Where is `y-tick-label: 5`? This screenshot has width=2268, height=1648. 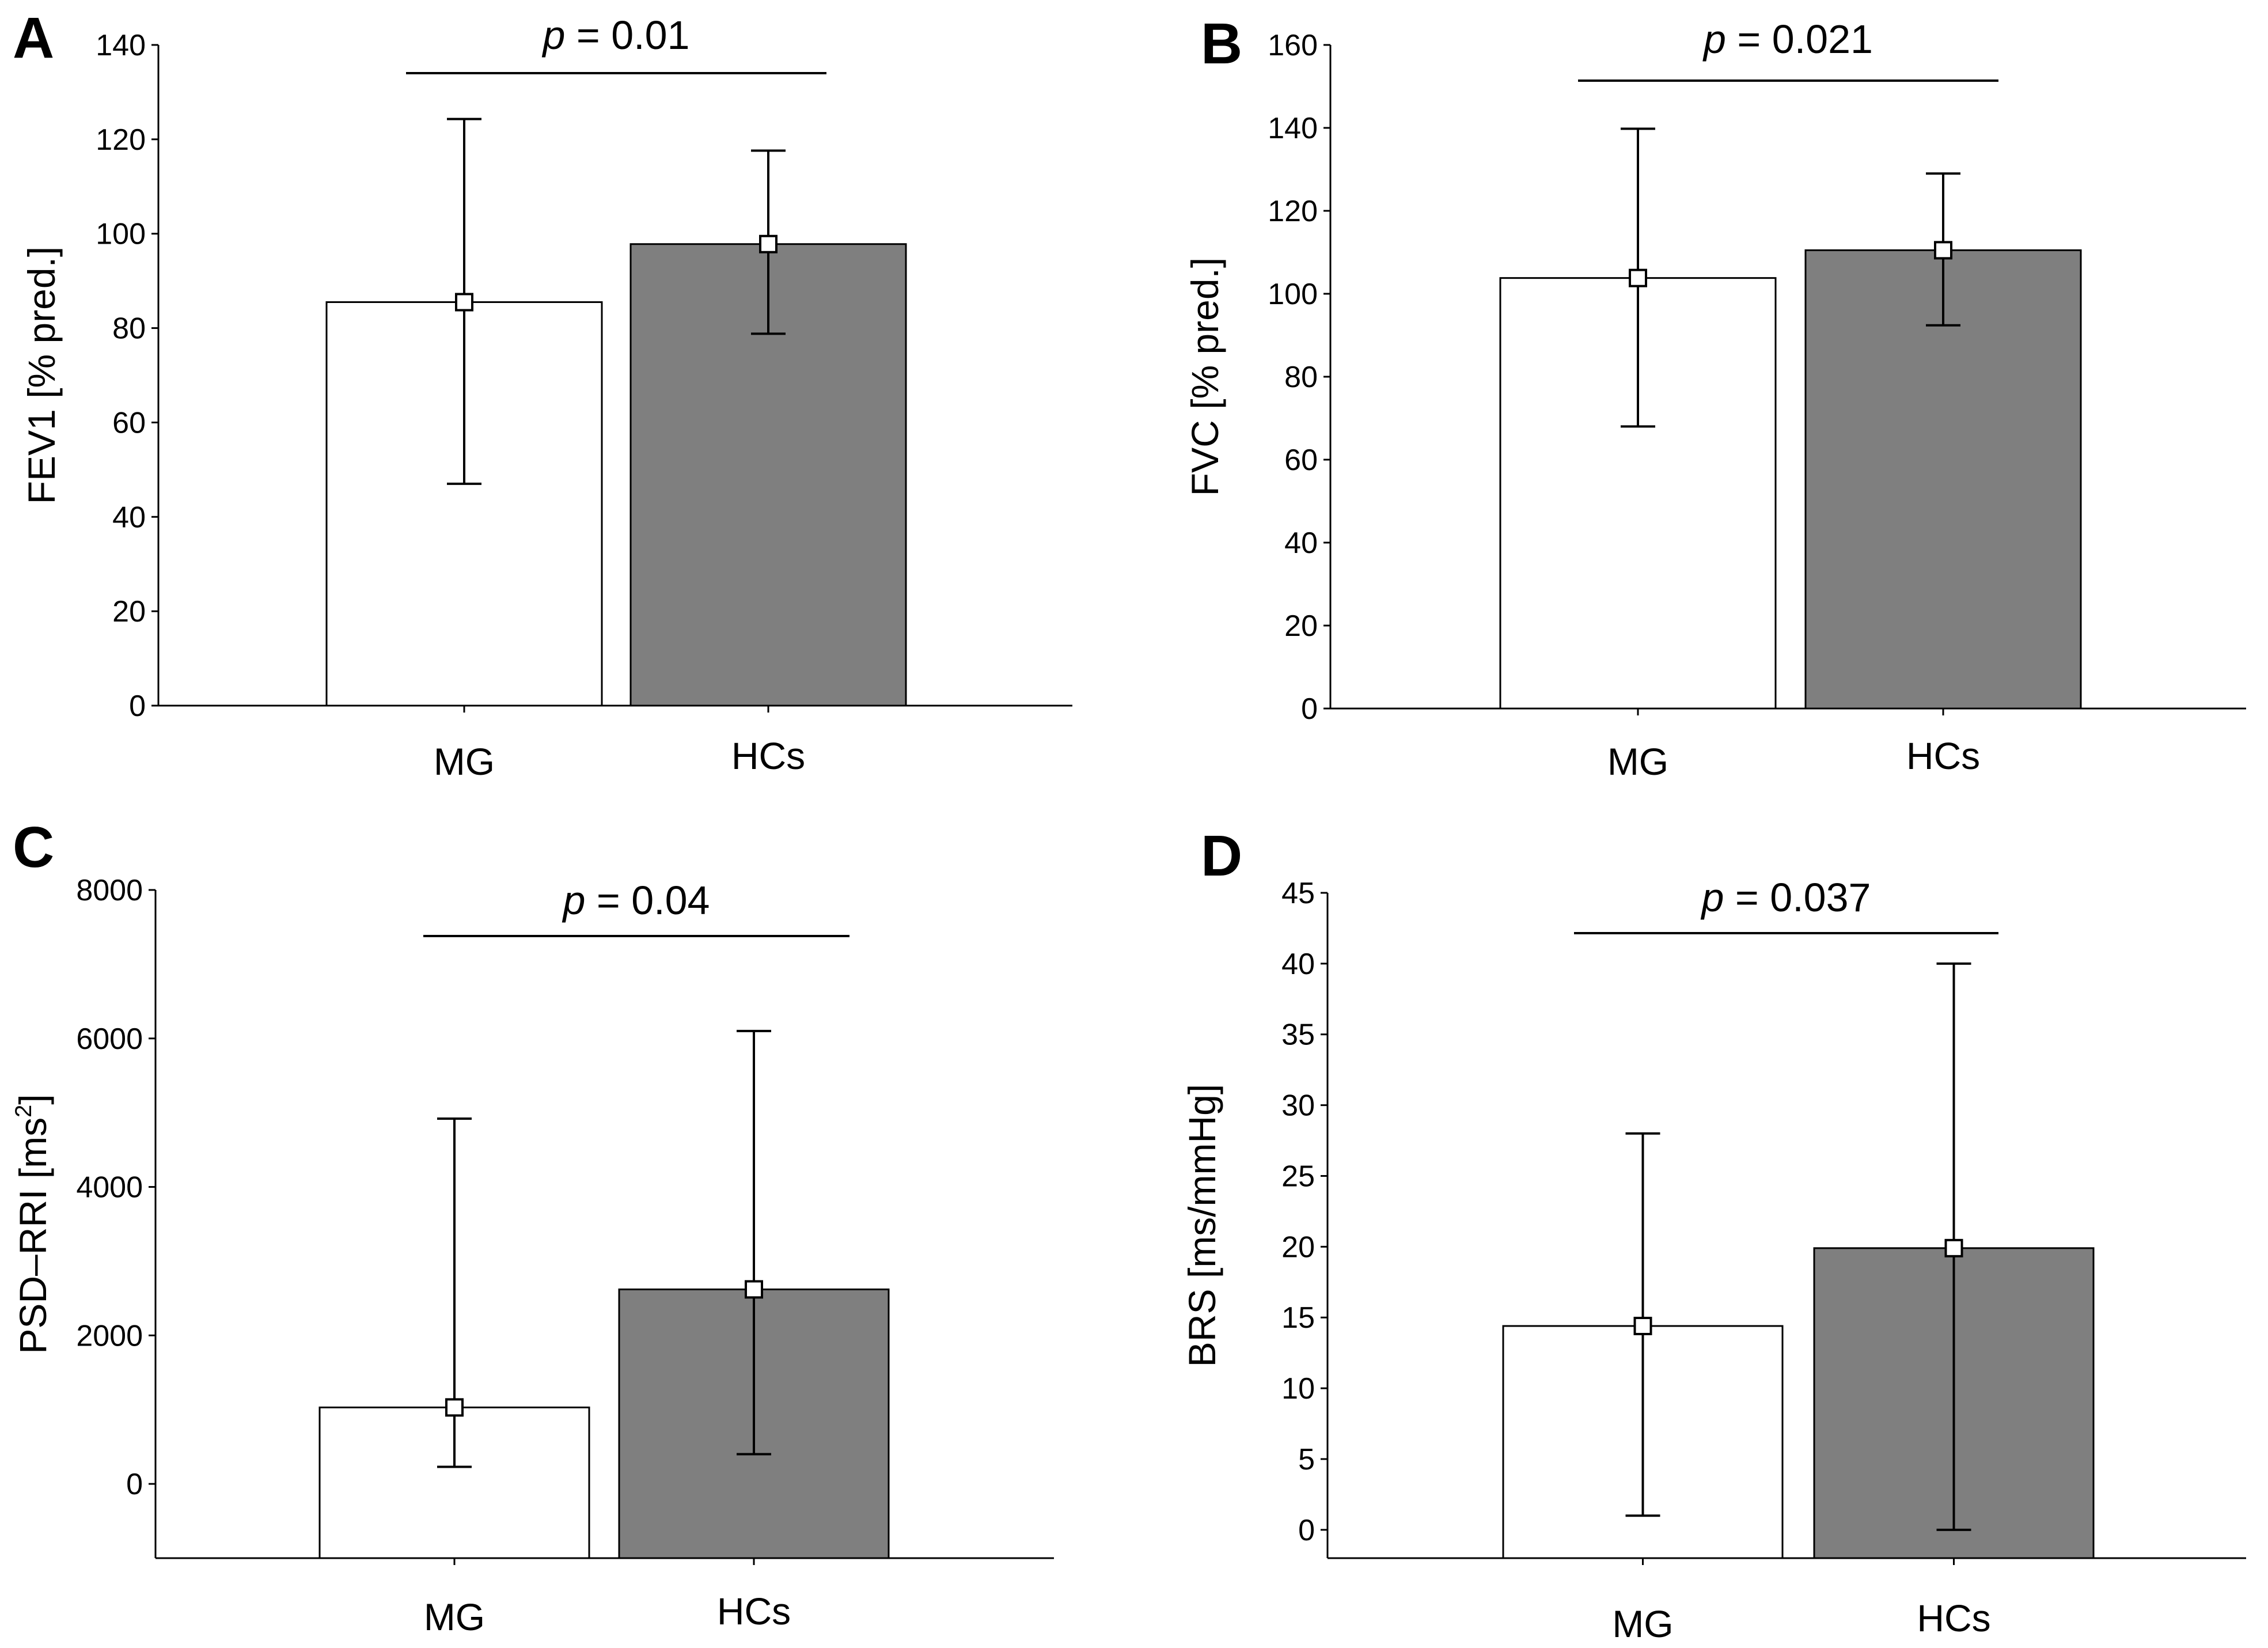 y-tick-label: 5 is located at coordinates (1307, 1459).